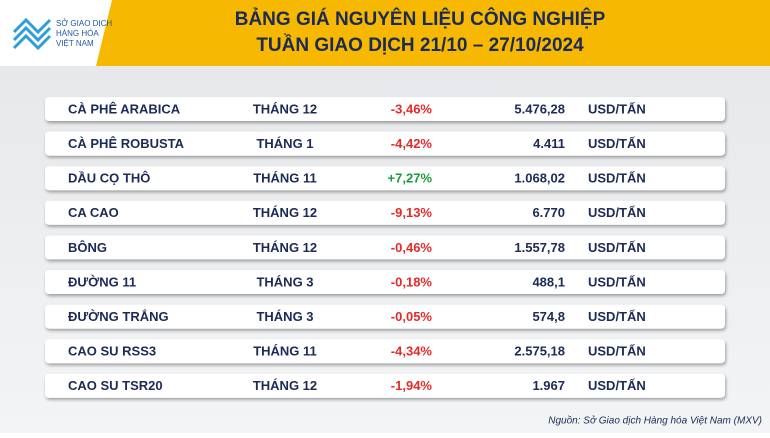  I want to click on price: 4.411, so click(549, 143).